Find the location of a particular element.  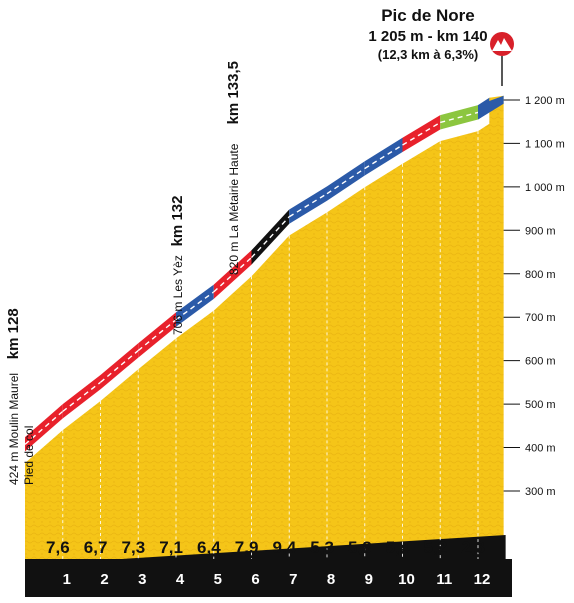

waypoint-km: km 133,5 is located at coordinates (233, 92).